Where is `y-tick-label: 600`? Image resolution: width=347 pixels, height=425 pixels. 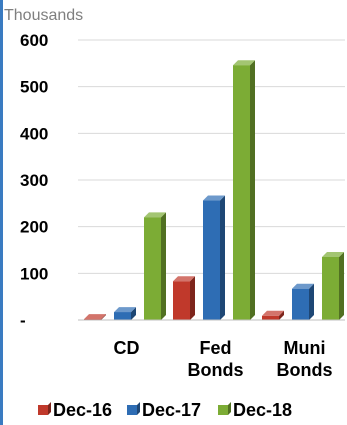
y-tick-label: 600 is located at coordinates (34, 40).